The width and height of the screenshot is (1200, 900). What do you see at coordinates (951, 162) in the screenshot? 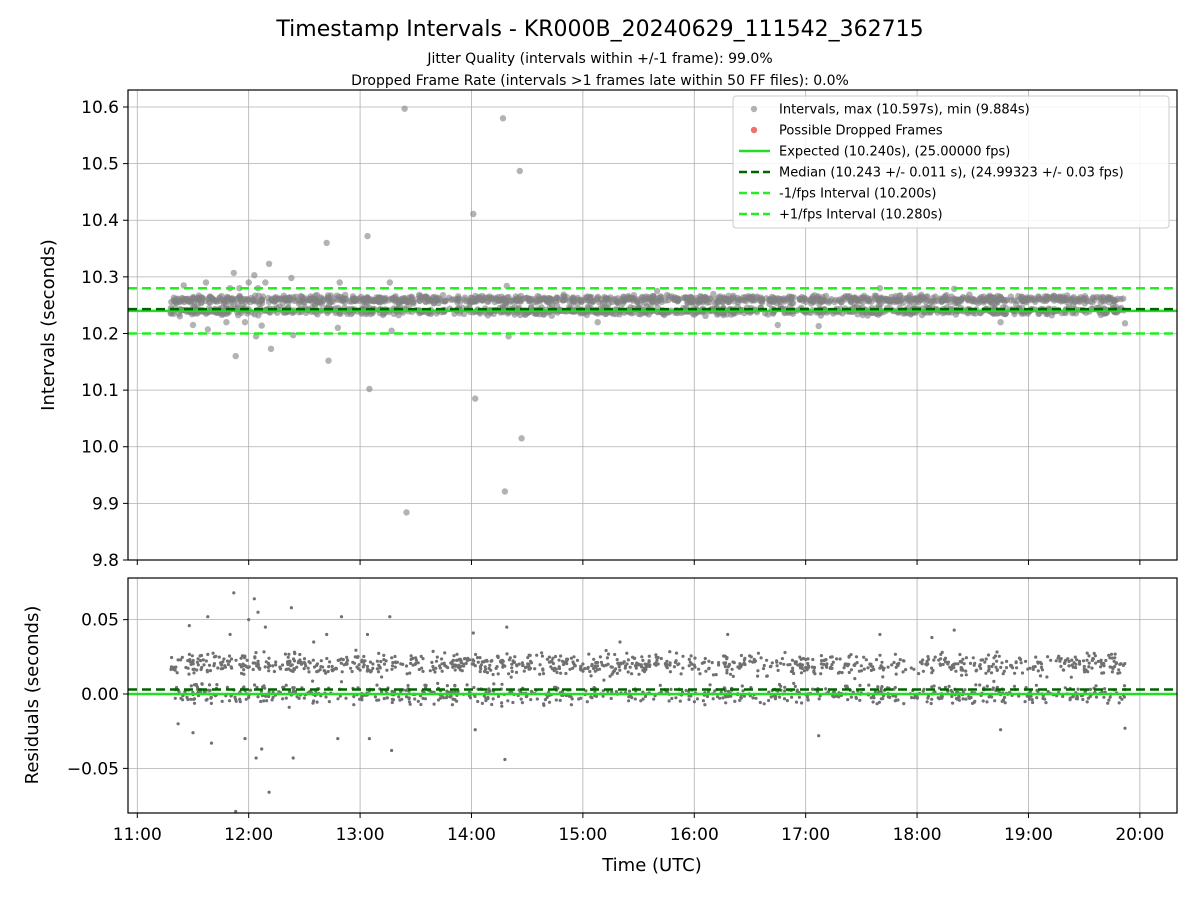
I see `legend-box` at bounding box center [951, 162].